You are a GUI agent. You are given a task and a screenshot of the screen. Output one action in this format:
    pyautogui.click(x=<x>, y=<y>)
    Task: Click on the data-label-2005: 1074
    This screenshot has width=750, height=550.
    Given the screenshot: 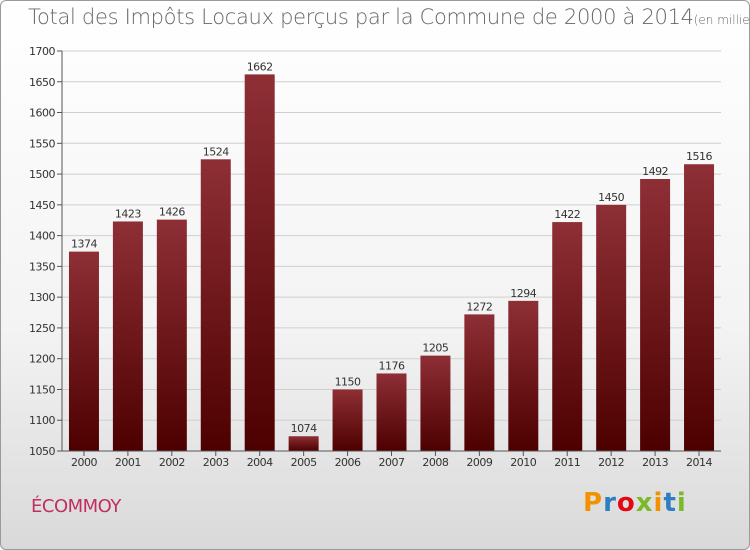 What is the action you would take?
    pyautogui.click(x=304, y=428)
    